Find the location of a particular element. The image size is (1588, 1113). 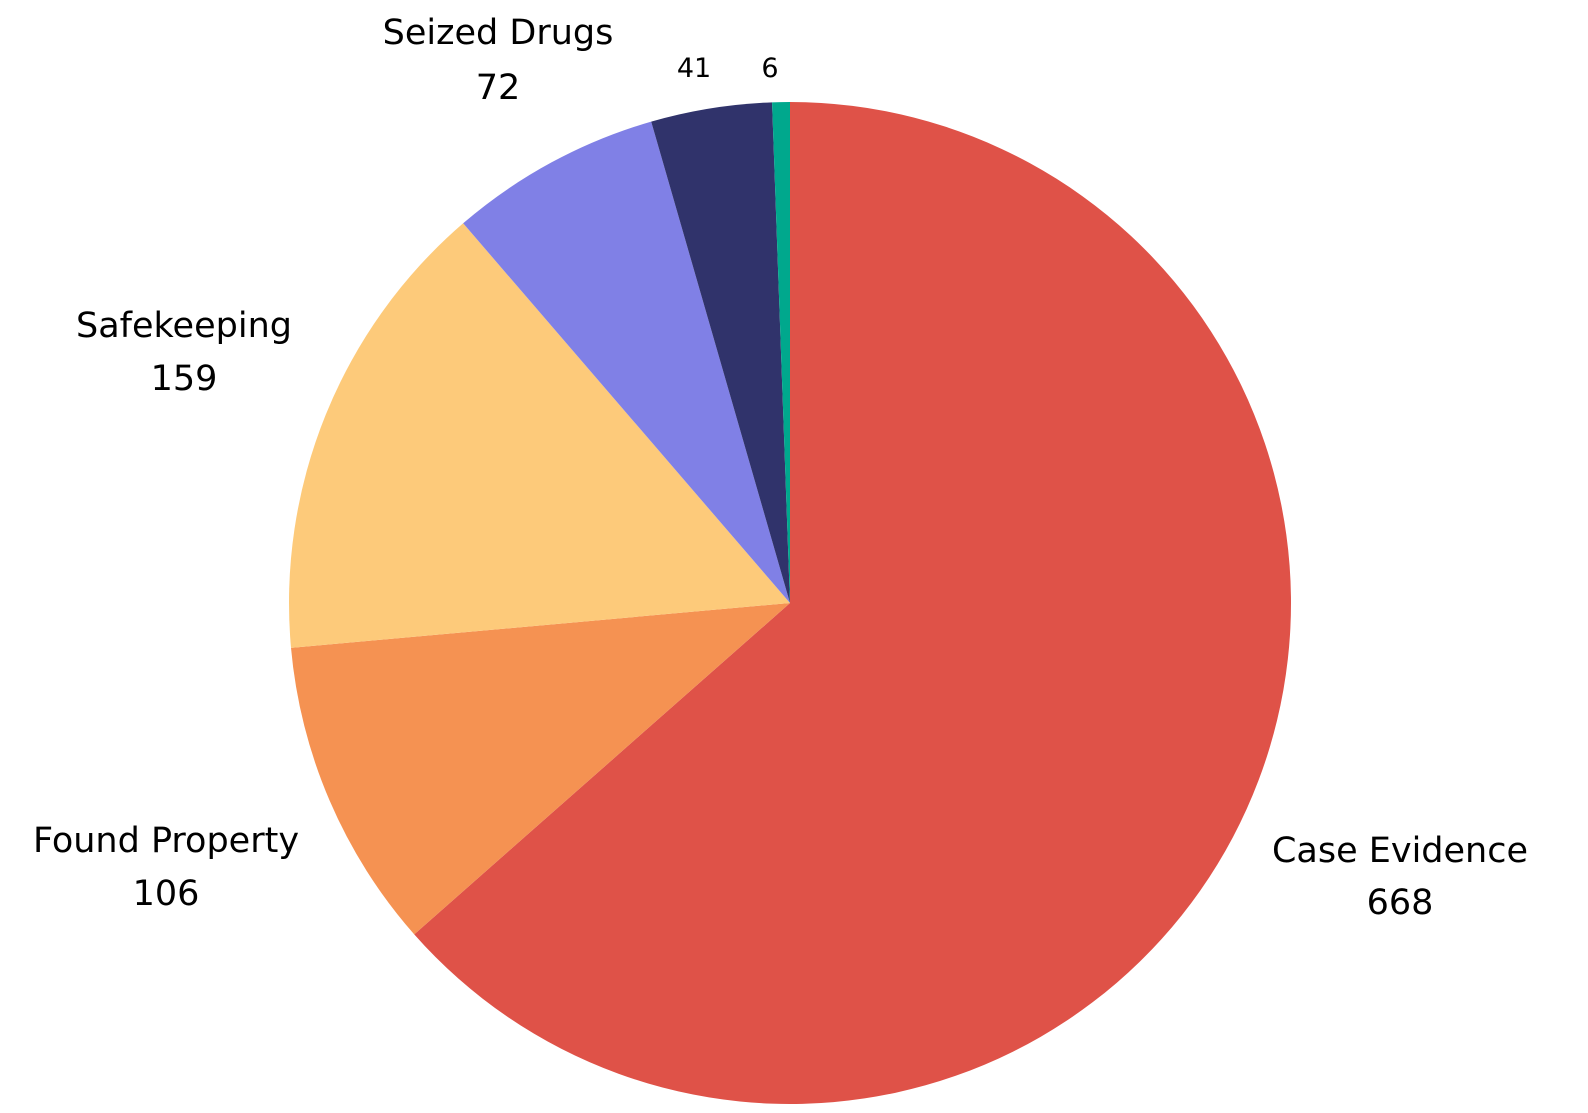

slice-value-case-evidence: 668 is located at coordinates (1400, 903).